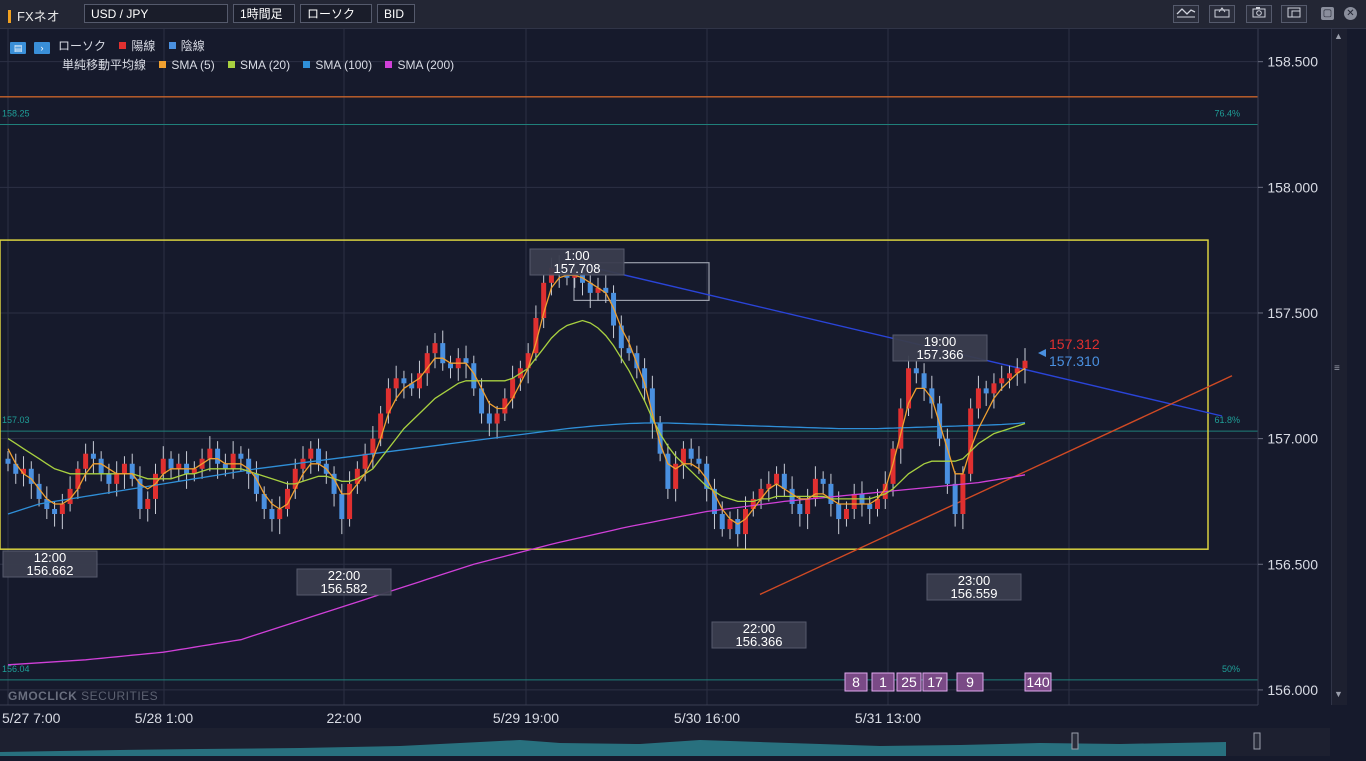 Image resolution: width=1366 pixels, height=761 pixels. What do you see at coordinates (16, 420) in the screenshot?
I see `fib-price-label: 157.03` at bounding box center [16, 420].